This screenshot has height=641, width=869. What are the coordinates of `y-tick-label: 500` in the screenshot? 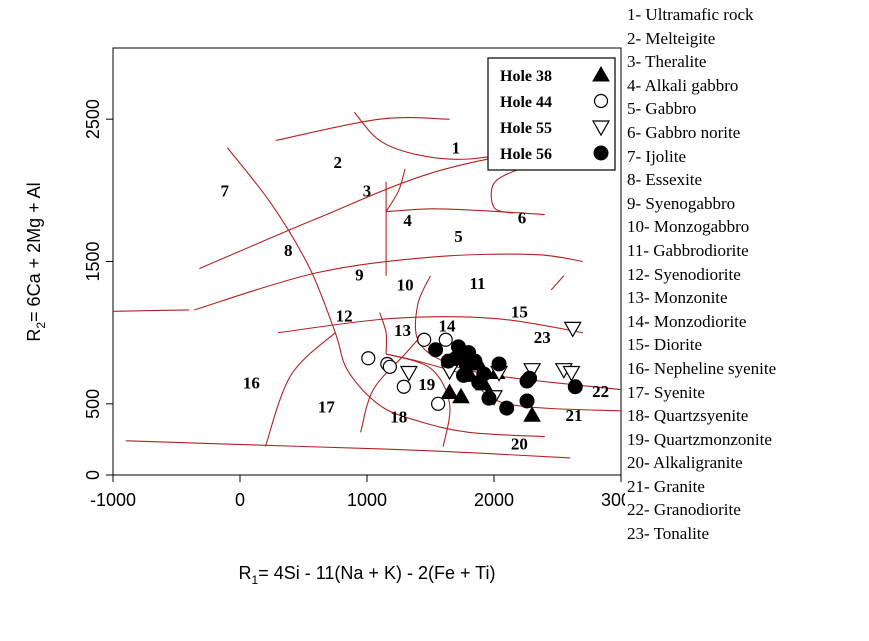 It's located at (93, 404).